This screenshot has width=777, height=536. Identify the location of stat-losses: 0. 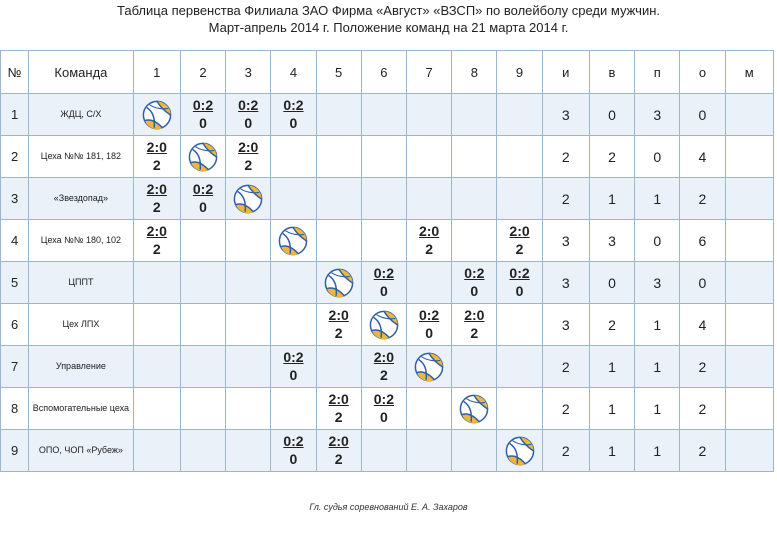
(657, 240).